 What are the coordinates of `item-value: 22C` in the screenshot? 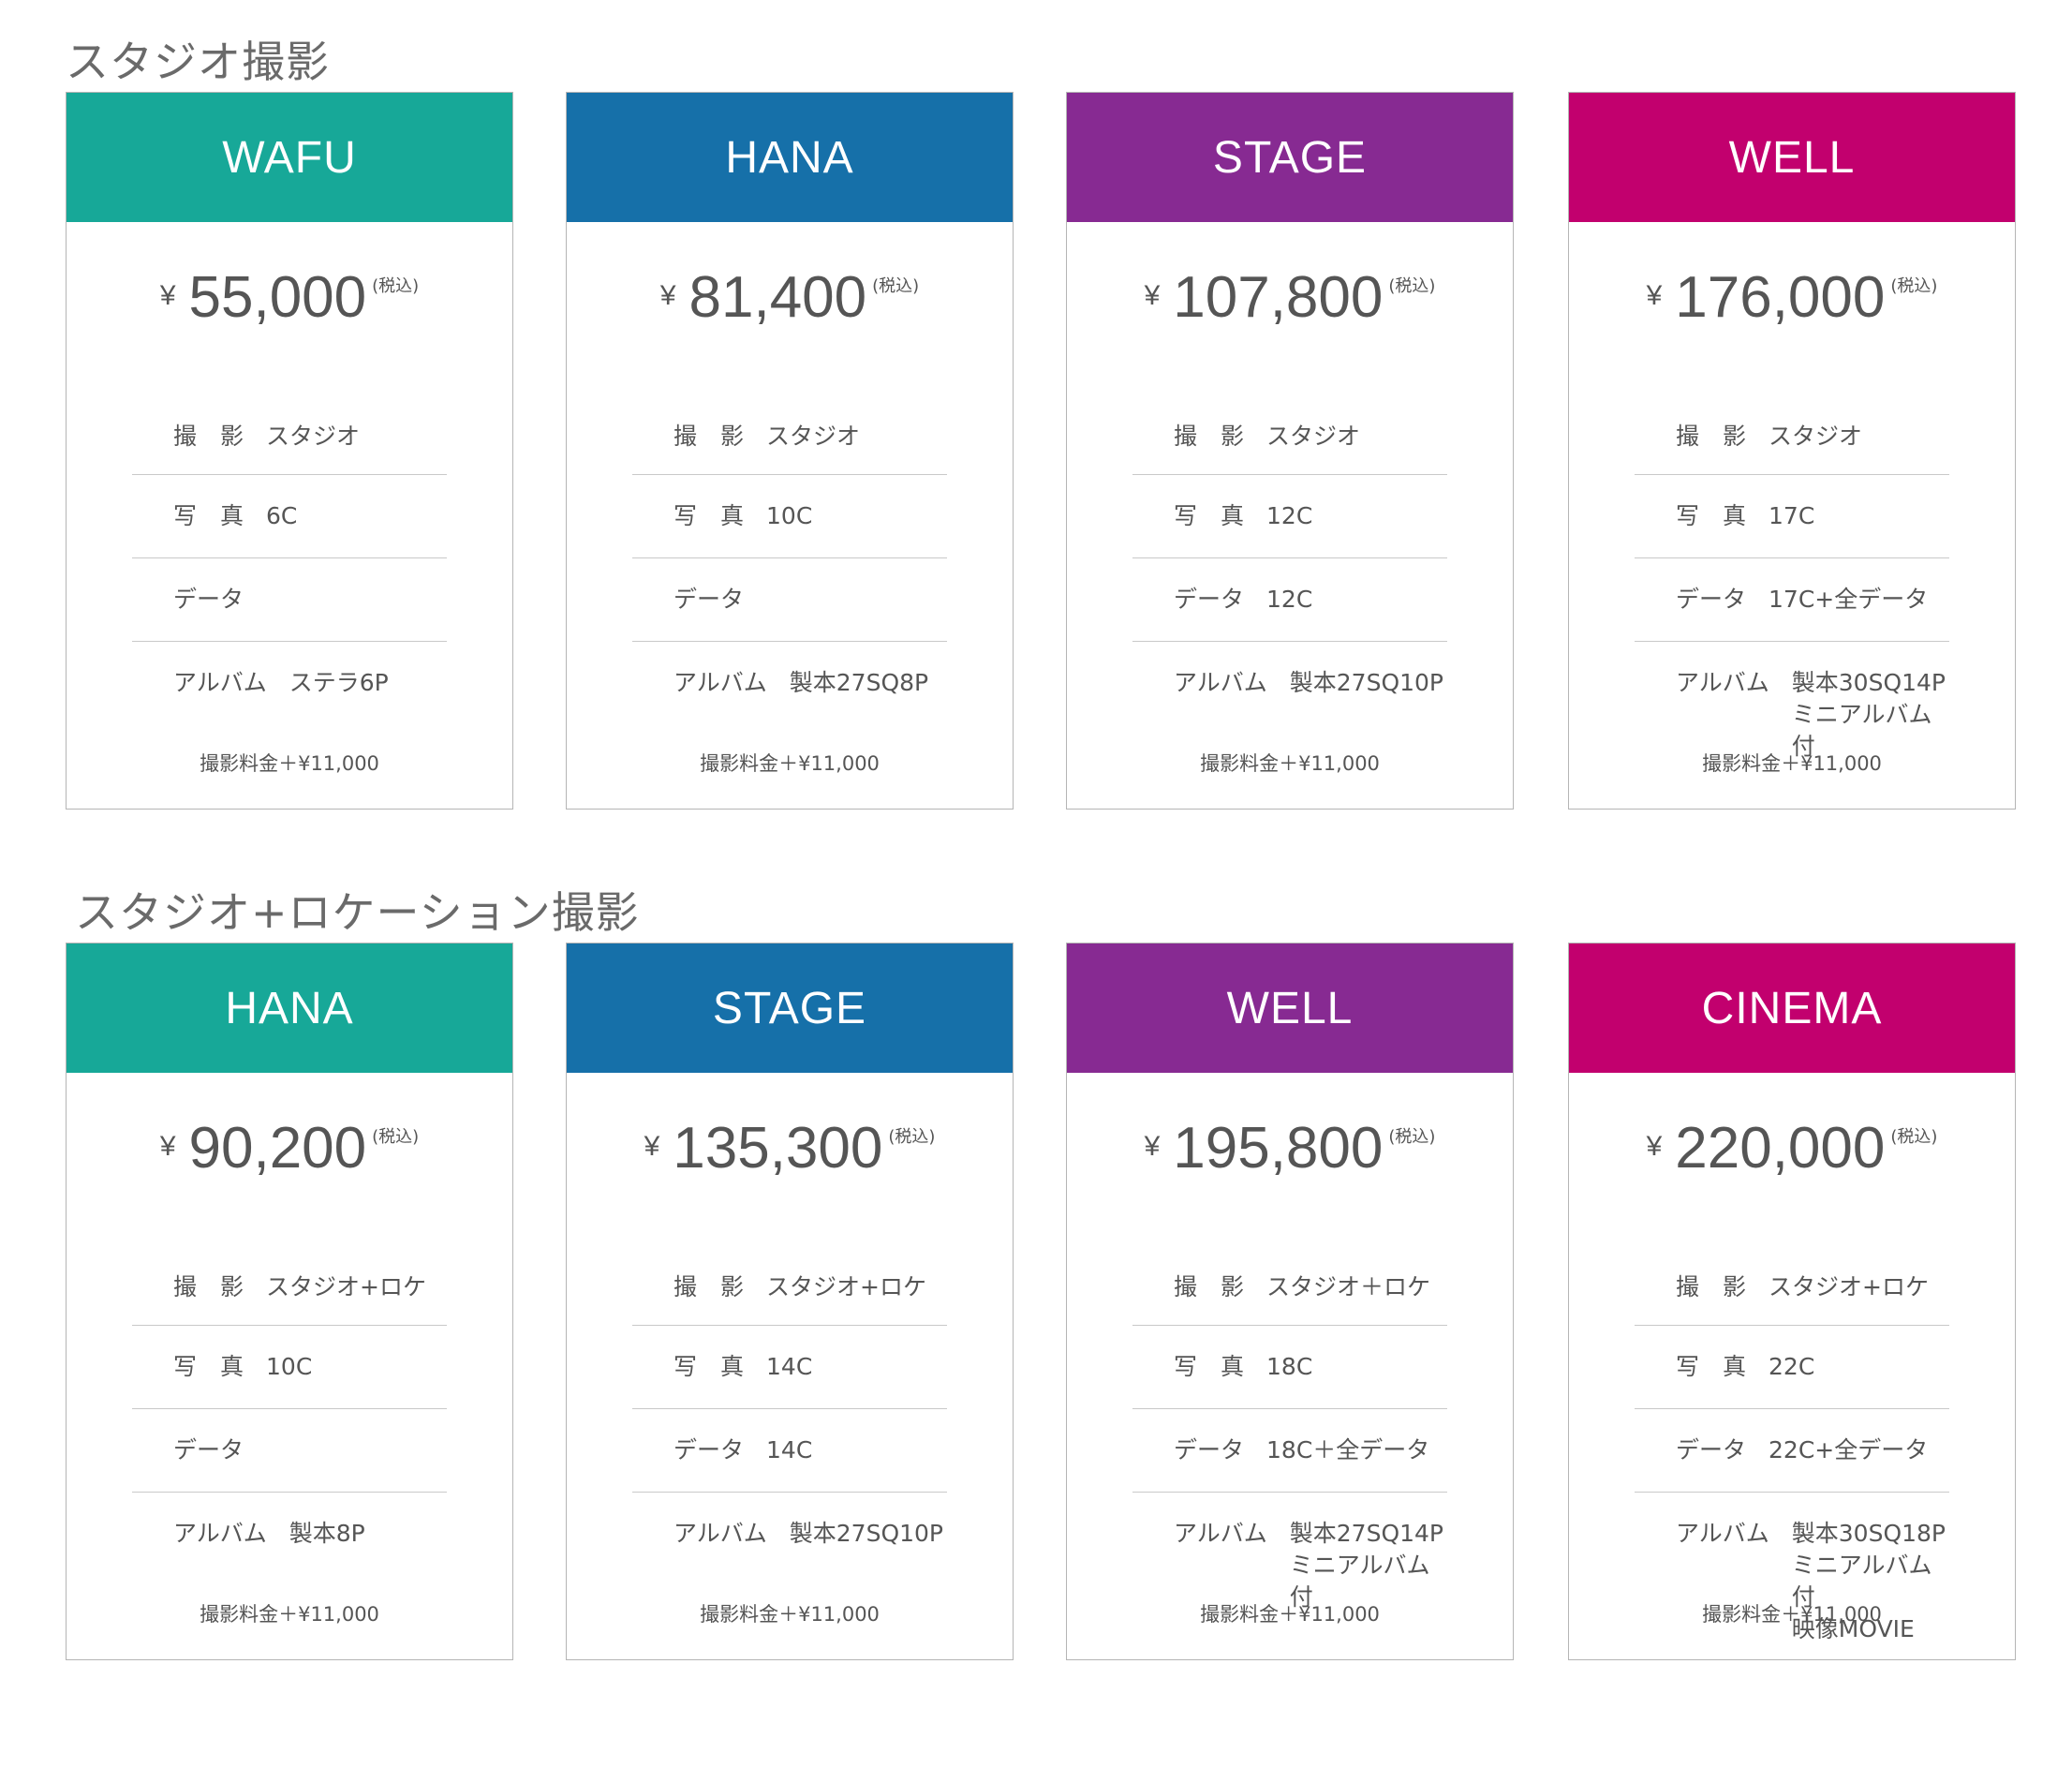 It's located at (1792, 1366).